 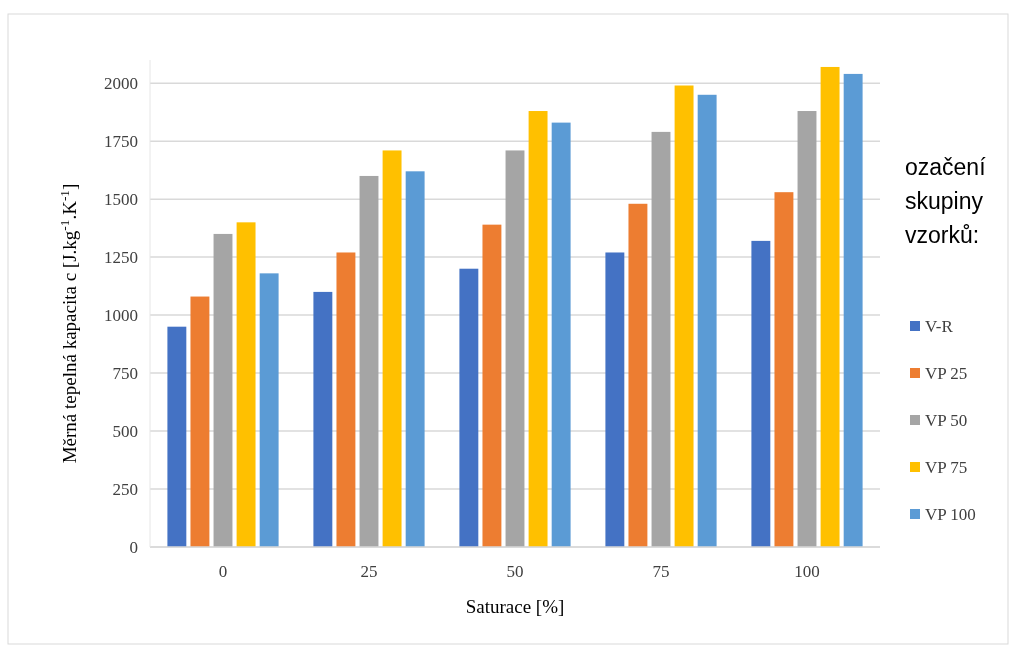 I want to click on y-tick-label: 250, so click(x=125, y=489).